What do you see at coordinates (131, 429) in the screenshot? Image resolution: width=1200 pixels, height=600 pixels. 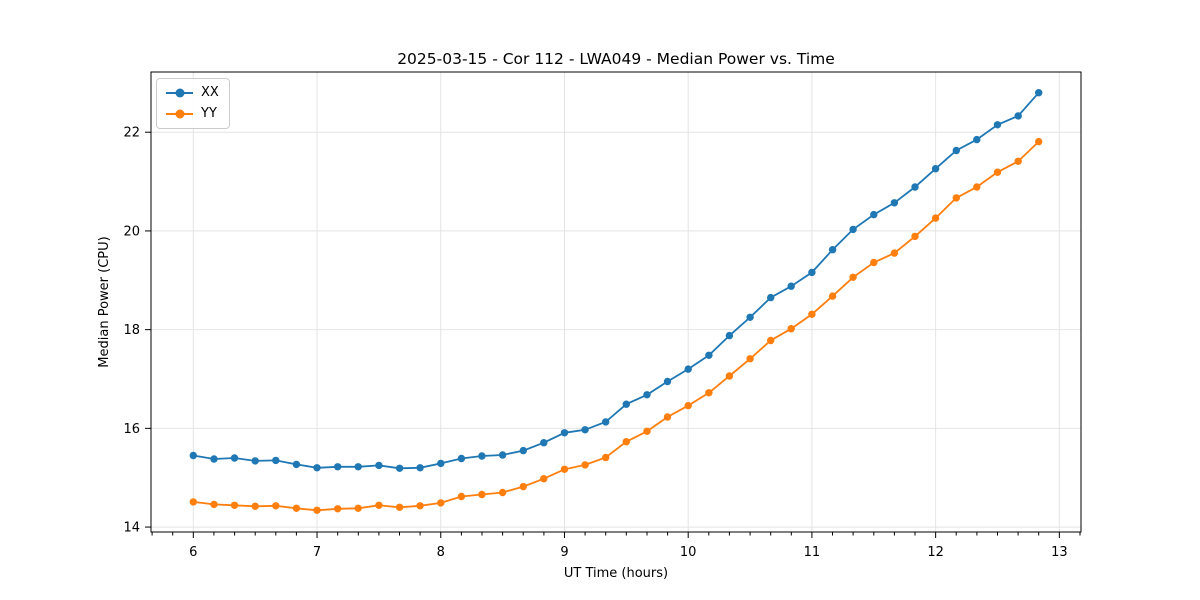 I see `y-tick-label: 16` at bounding box center [131, 429].